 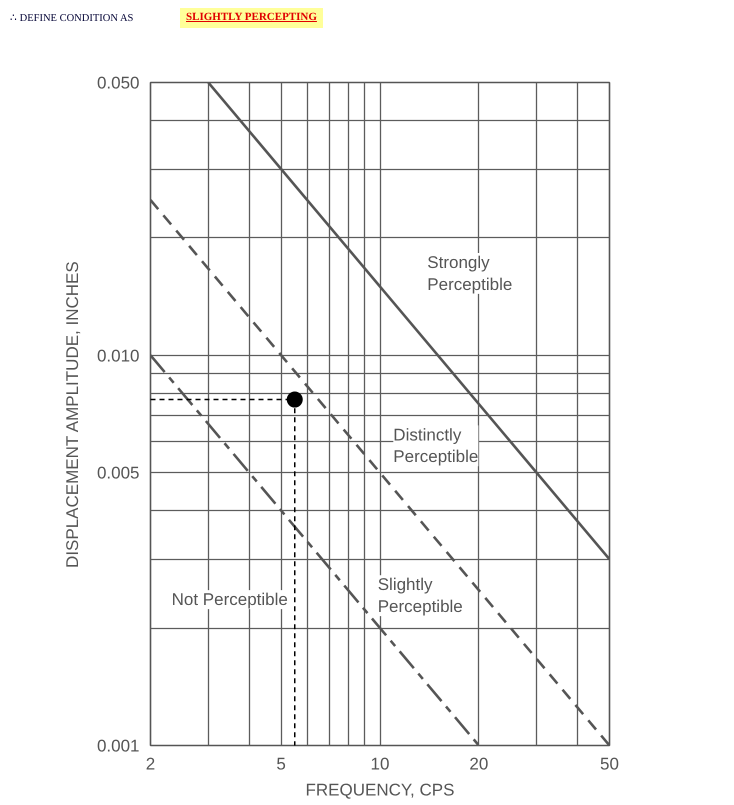 I want to click on x-axis-title: FREQUENCY, CPS, so click(x=380, y=790).